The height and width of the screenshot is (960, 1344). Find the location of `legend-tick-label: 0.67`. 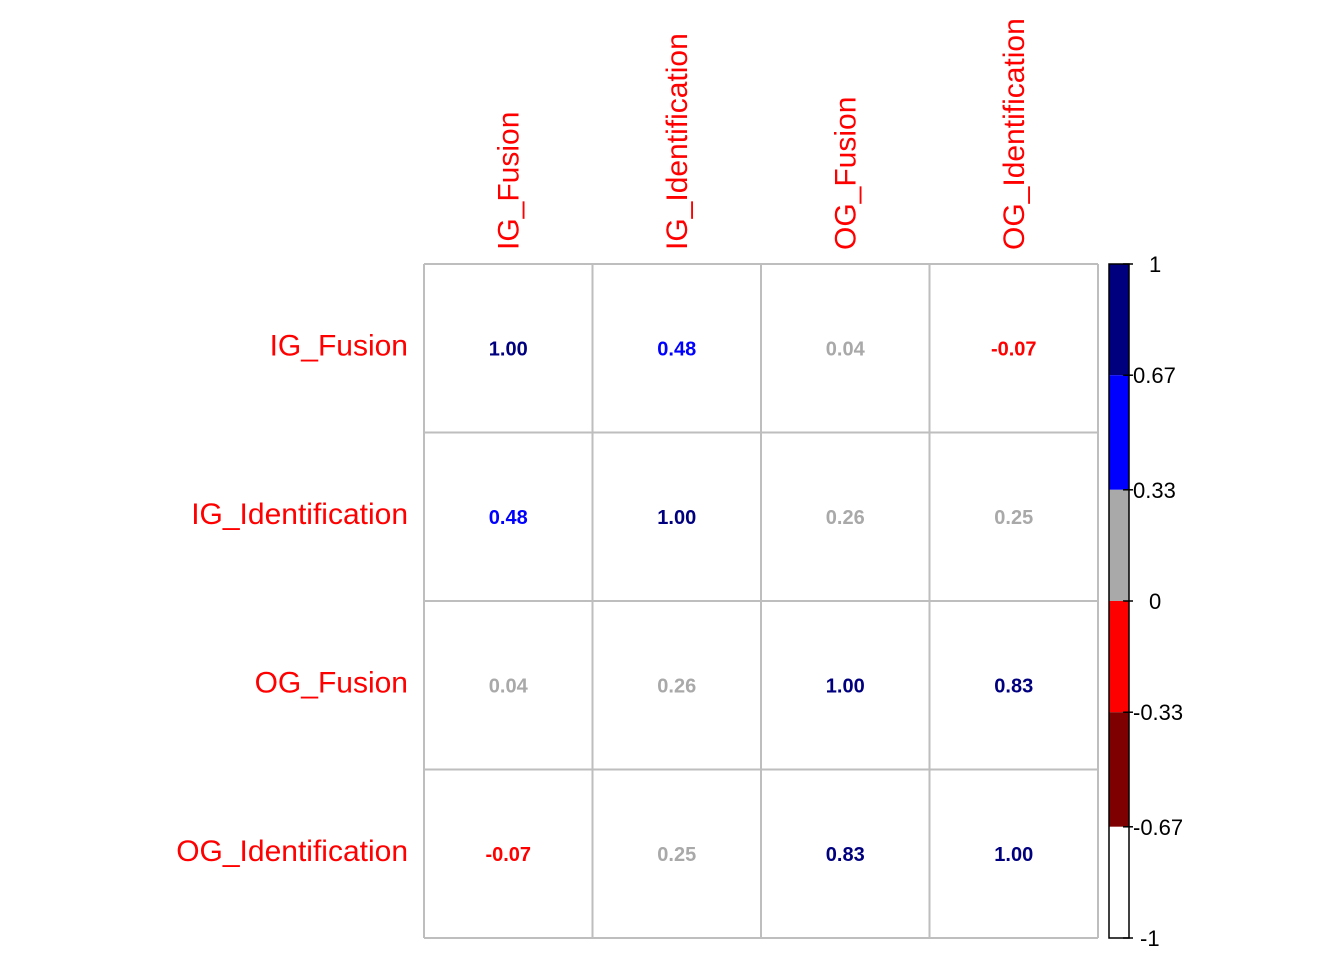

legend-tick-label: 0.67 is located at coordinates (1154, 375).